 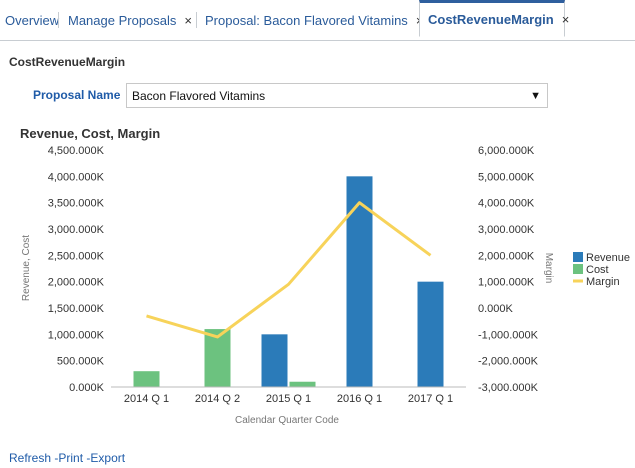 What do you see at coordinates (508, 388) in the screenshot?
I see `y2-tick-label: -3,000.000K` at bounding box center [508, 388].